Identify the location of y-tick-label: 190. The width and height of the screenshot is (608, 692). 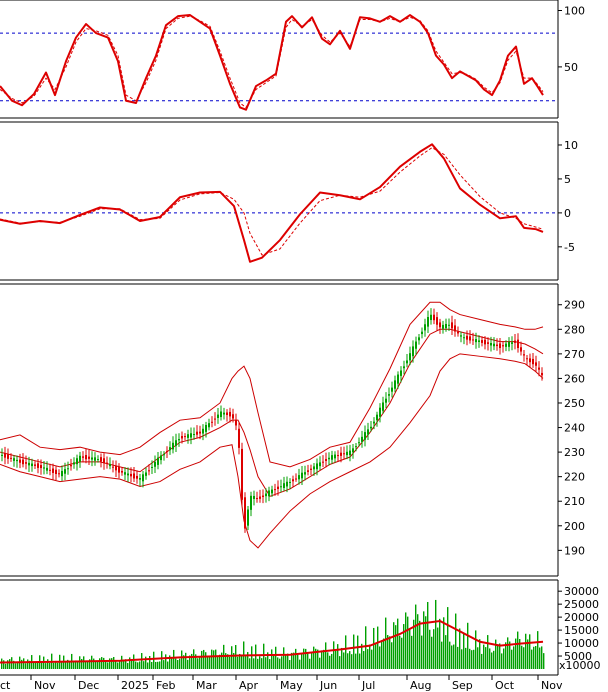
(574, 550).